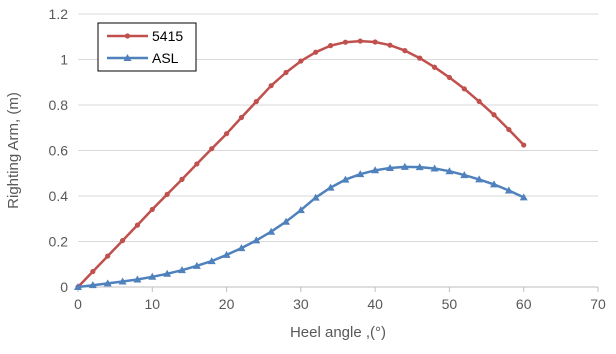  What do you see at coordinates (59, 105) in the screenshot?
I see `y-tick-label: 0.8` at bounding box center [59, 105].